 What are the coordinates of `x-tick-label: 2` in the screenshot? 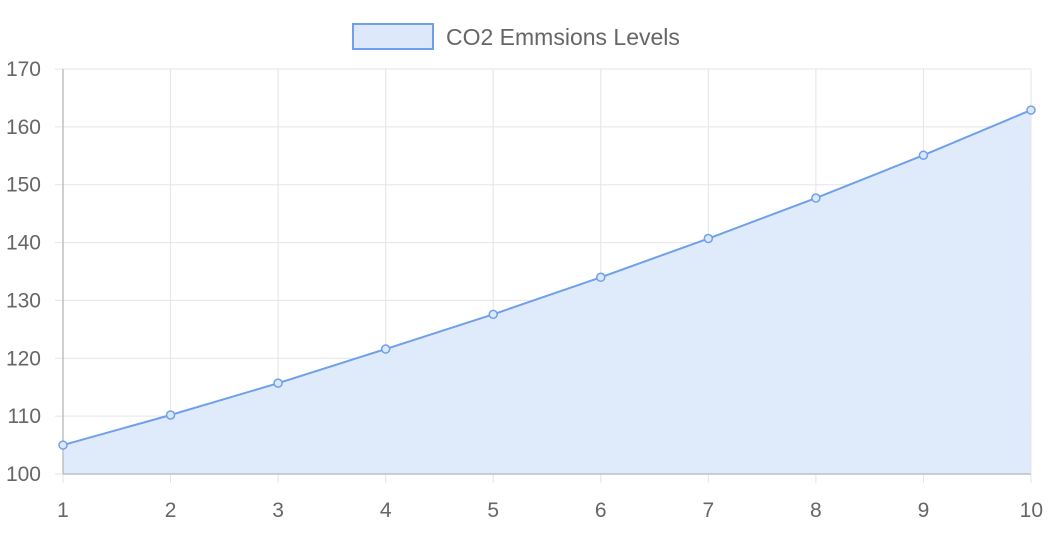 It's located at (171, 510).